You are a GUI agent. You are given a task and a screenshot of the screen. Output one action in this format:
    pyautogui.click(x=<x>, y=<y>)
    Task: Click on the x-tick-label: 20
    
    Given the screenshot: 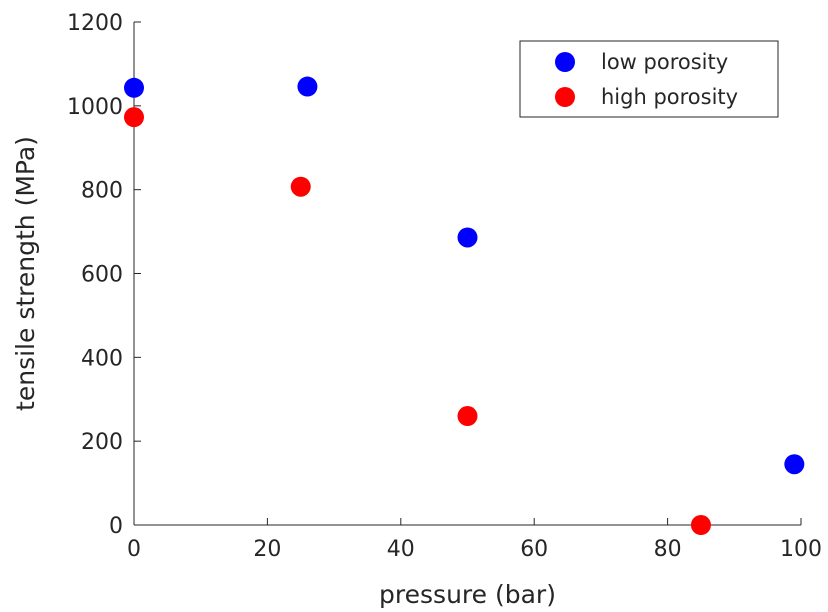 What is the action you would take?
    pyautogui.click(x=267, y=549)
    